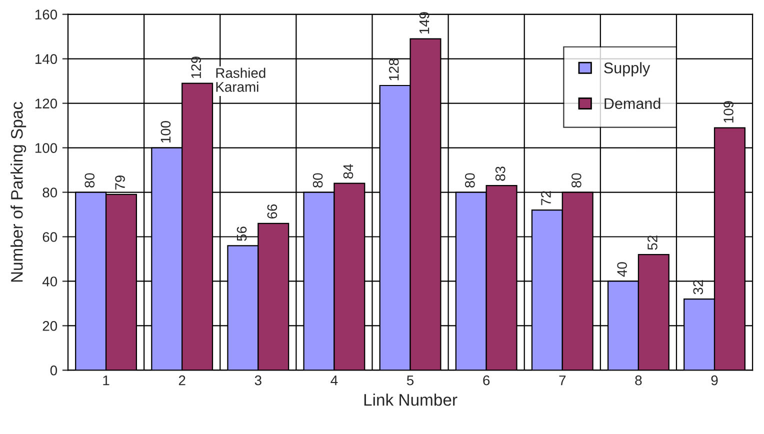 The width and height of the screenshot is (764, 434). Describe the element at coordinates (627, 69) in the screenshot. I see `legend-label: Supply` at that location.